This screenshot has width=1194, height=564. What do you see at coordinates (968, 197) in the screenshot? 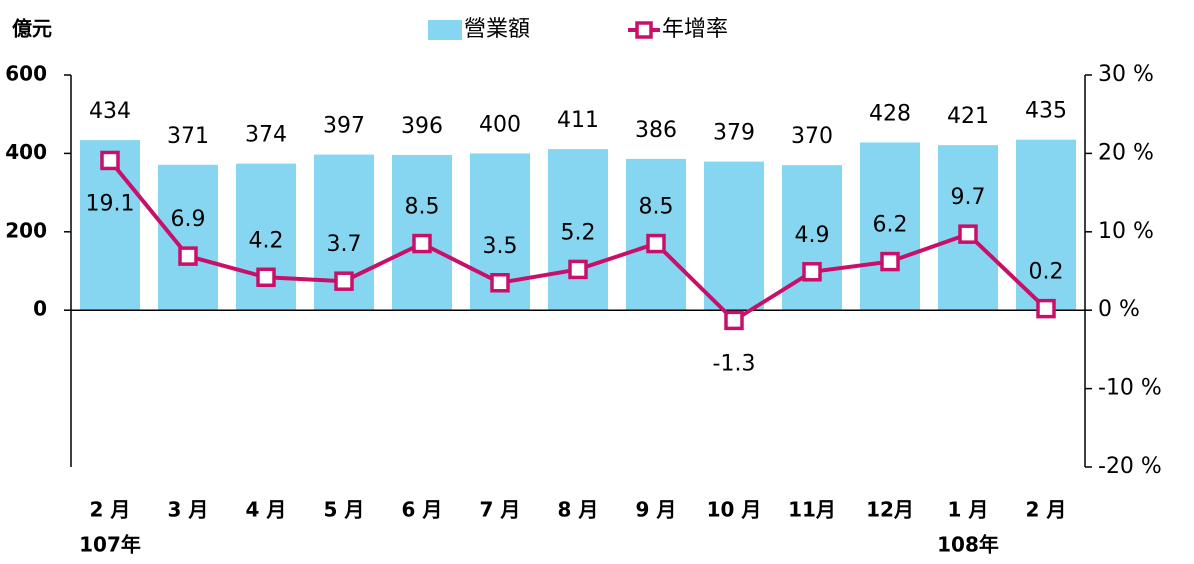
I see `line-value-label: 9.7` at bounding box center [968, 197].